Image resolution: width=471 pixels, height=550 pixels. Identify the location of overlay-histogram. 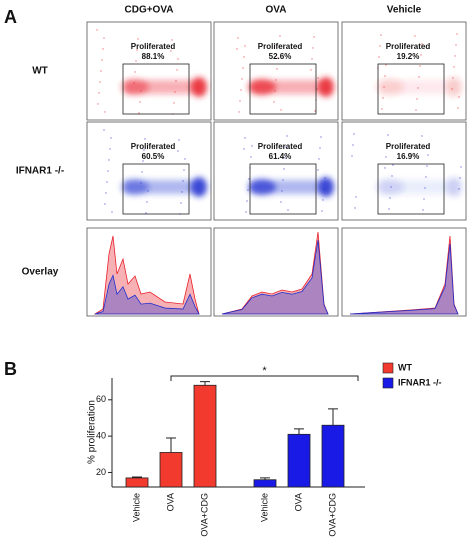
(404, 279).